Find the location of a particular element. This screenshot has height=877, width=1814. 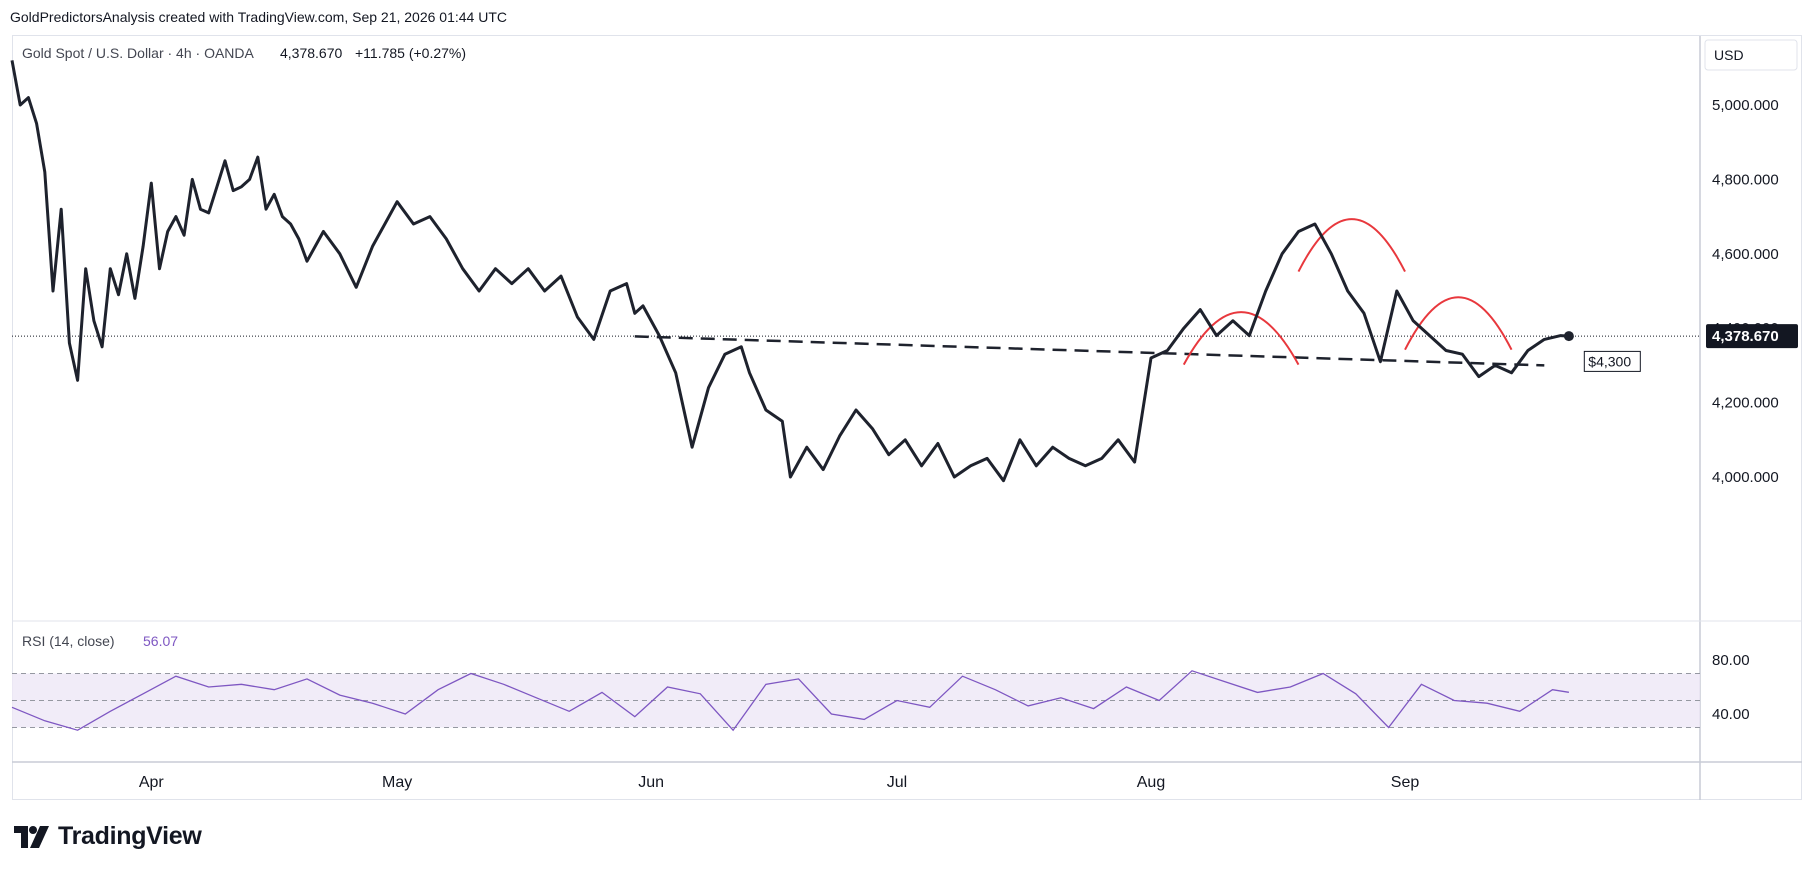

neckline-trendline is located at coordinates (1089, 351).